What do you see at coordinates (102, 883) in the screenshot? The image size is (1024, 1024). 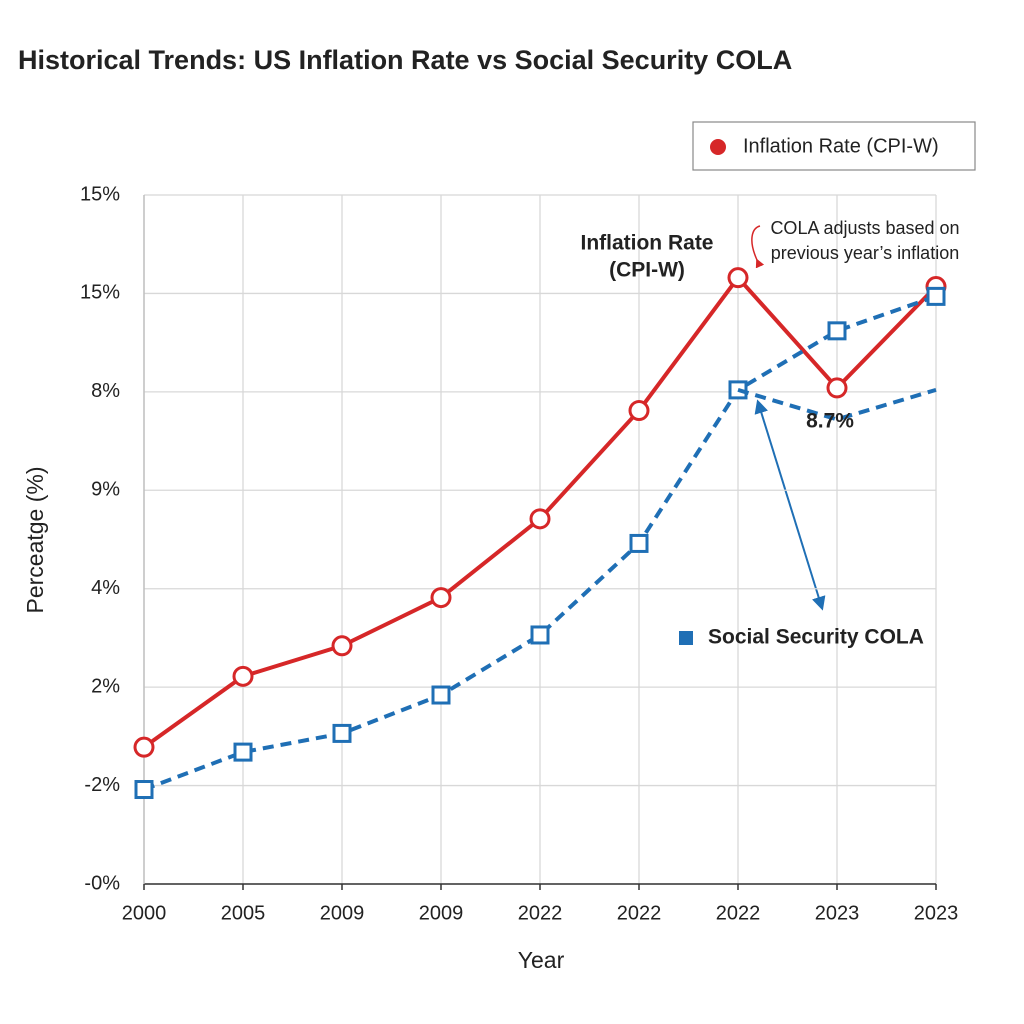 I see `y-tick-label: -0%` at bounding box center [102, 883].